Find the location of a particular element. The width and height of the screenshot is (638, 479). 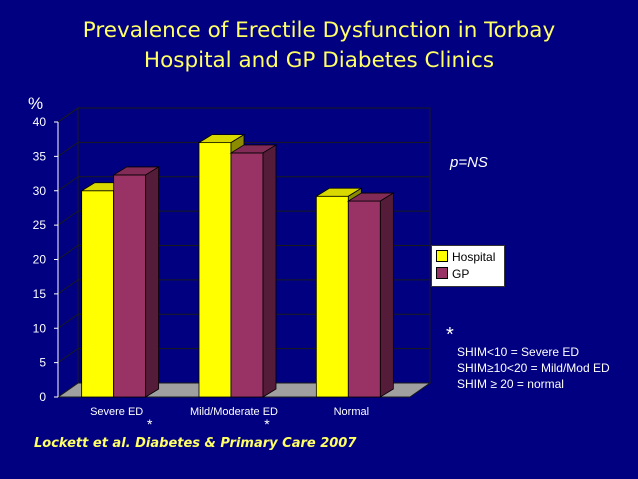

y-tick-label: 40 is located at coordinates (40, 122).